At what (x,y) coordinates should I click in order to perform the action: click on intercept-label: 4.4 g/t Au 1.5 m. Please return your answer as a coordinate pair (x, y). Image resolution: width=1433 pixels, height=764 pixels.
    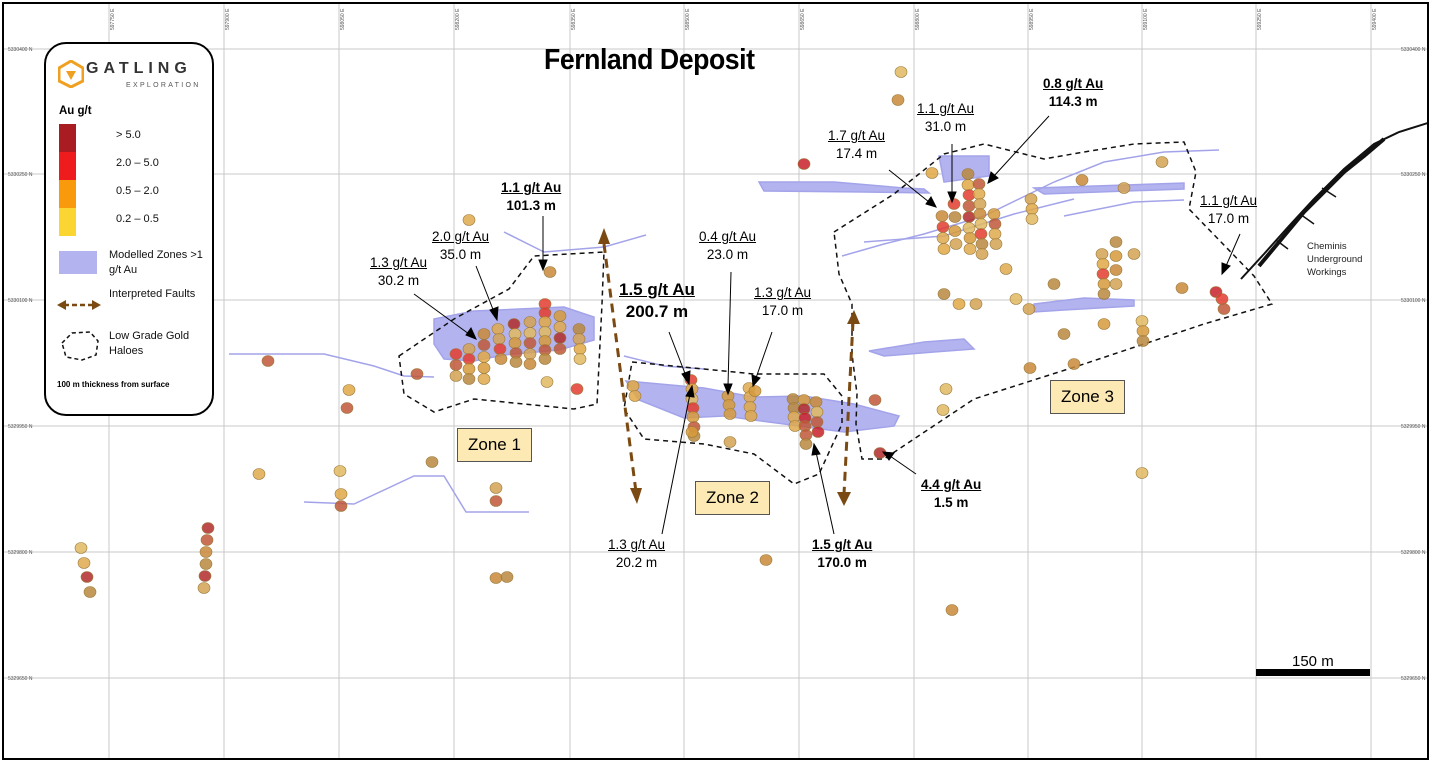
    Looking at the image, I should click on (951, 493).